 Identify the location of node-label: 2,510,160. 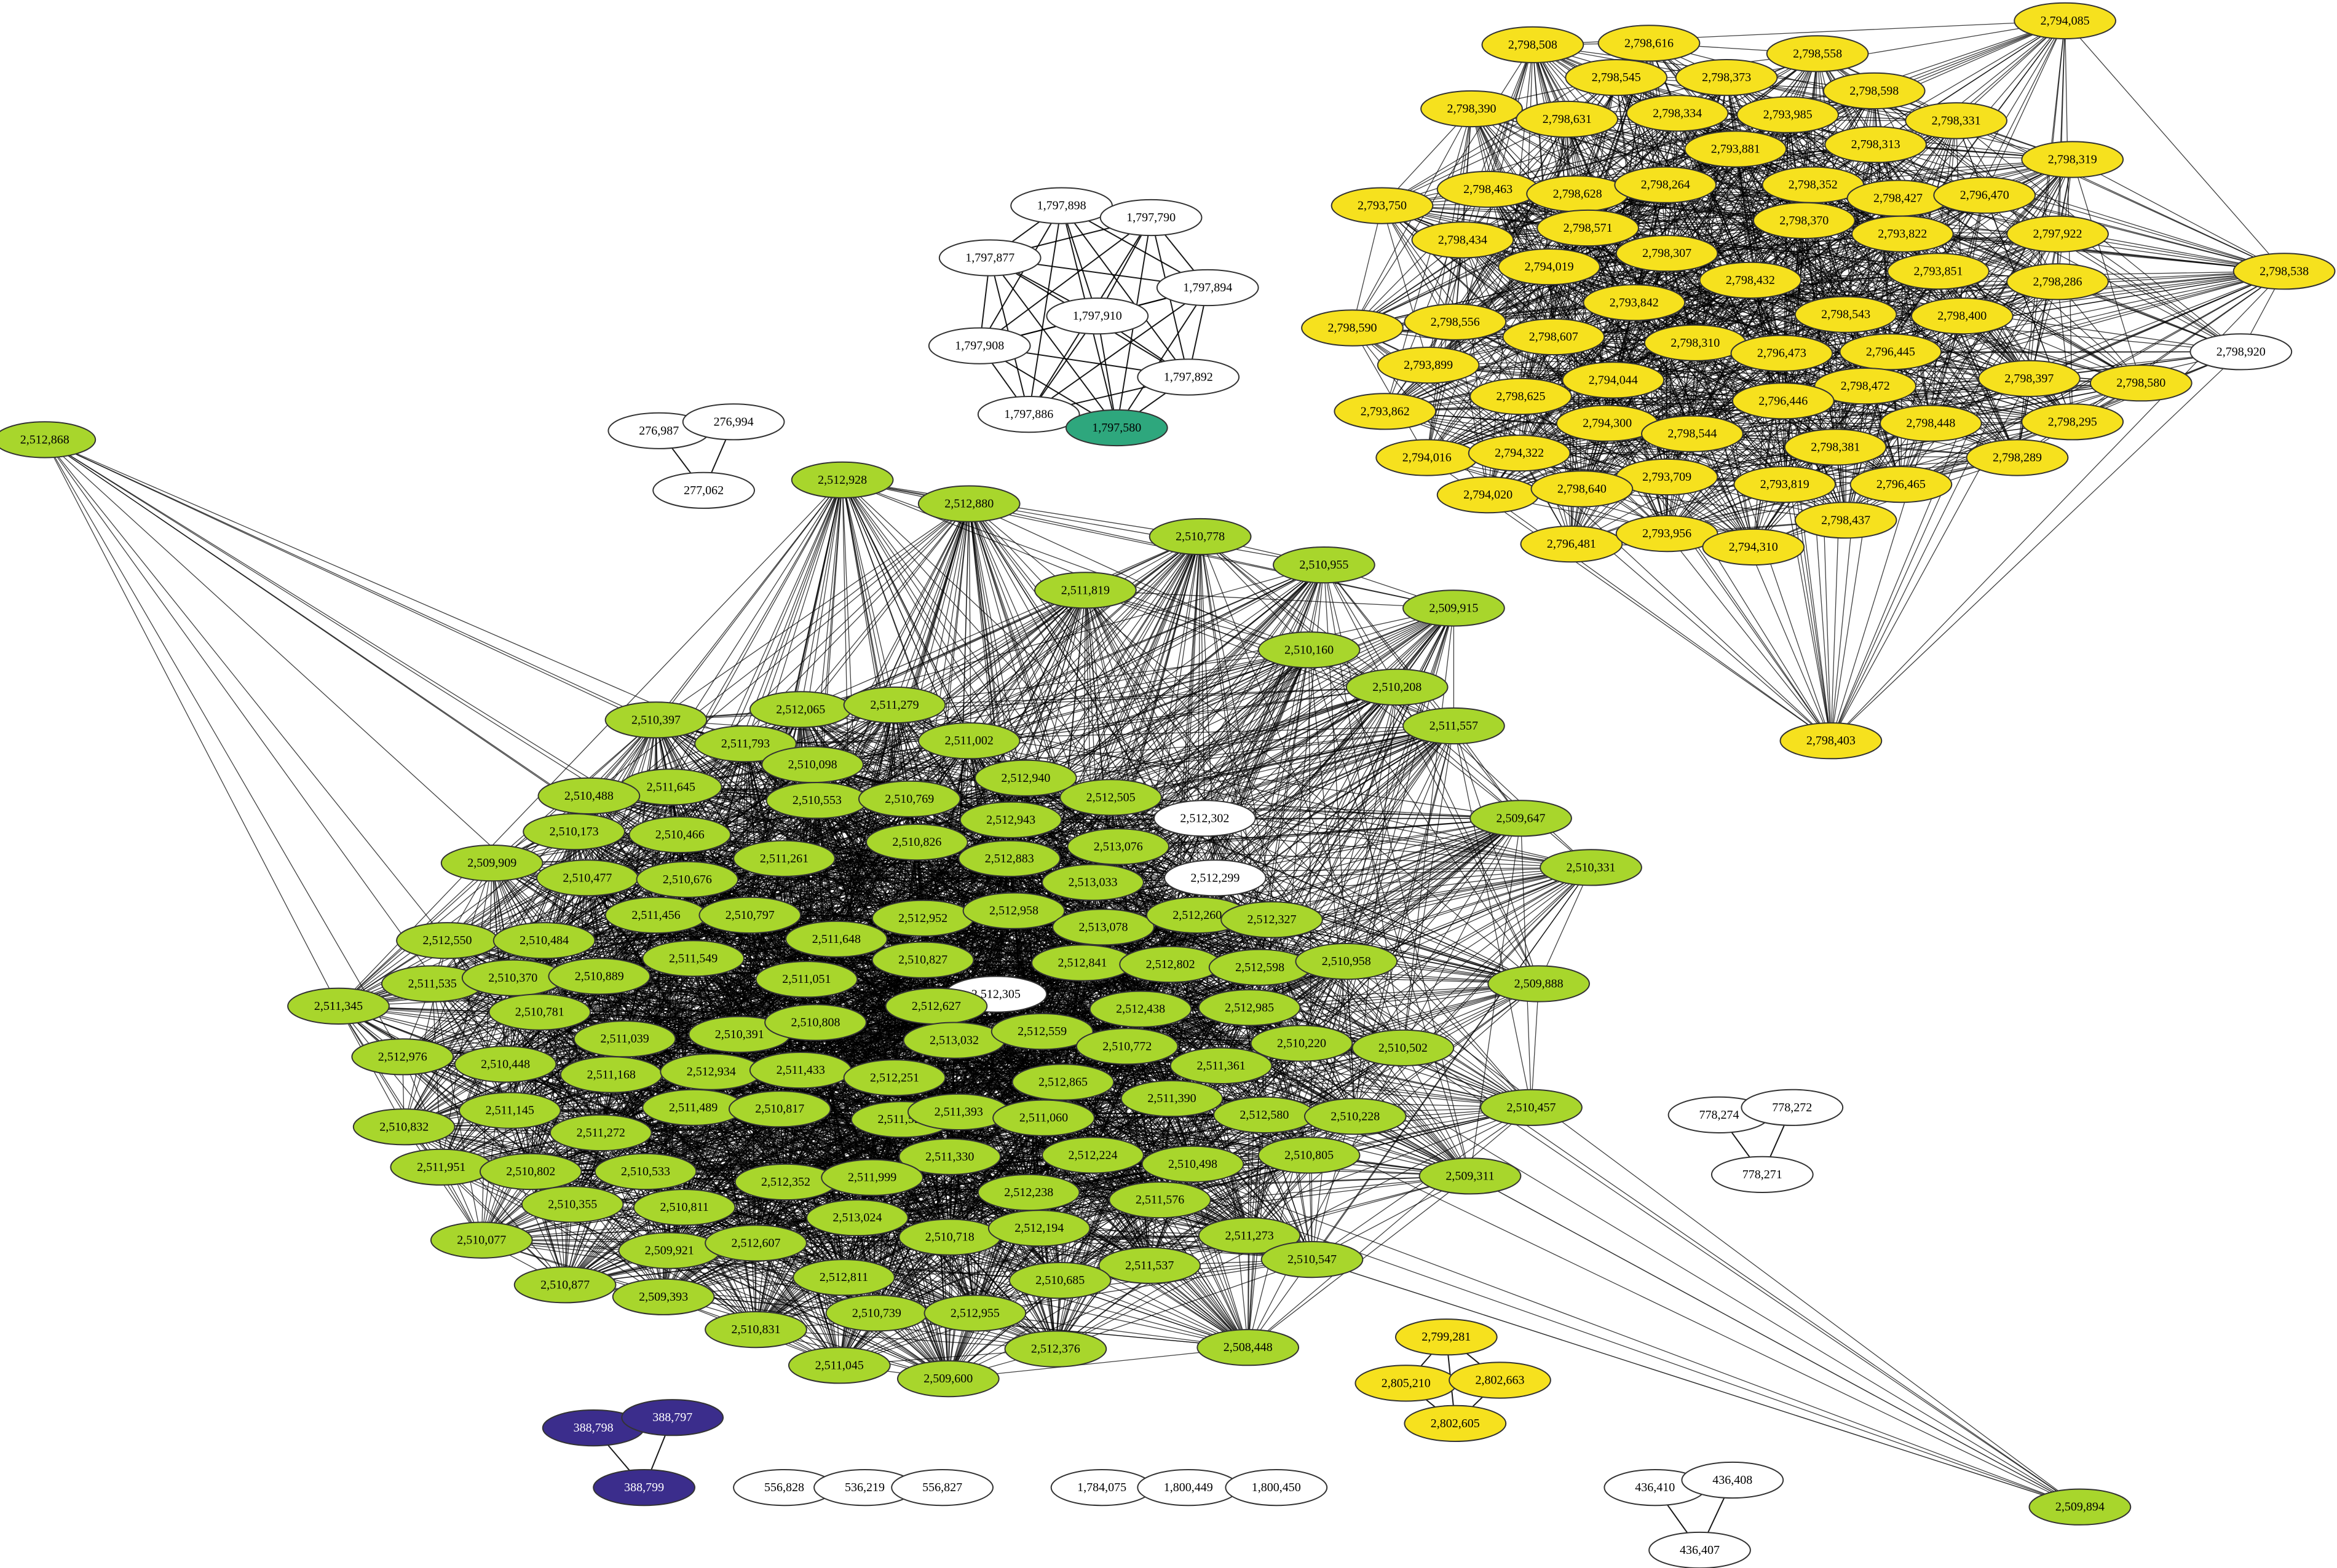
(1309, 649).